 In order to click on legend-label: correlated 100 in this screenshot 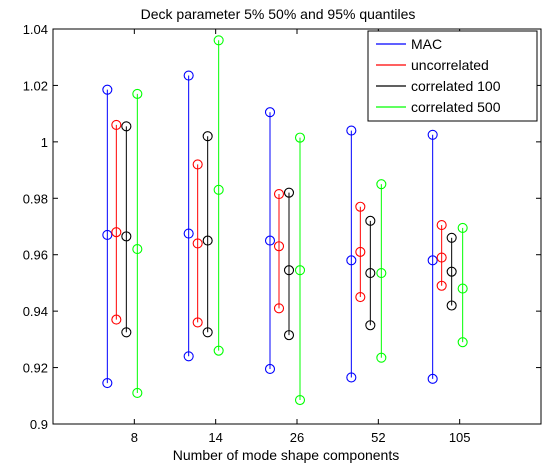, I will do `click(456, 86)`.